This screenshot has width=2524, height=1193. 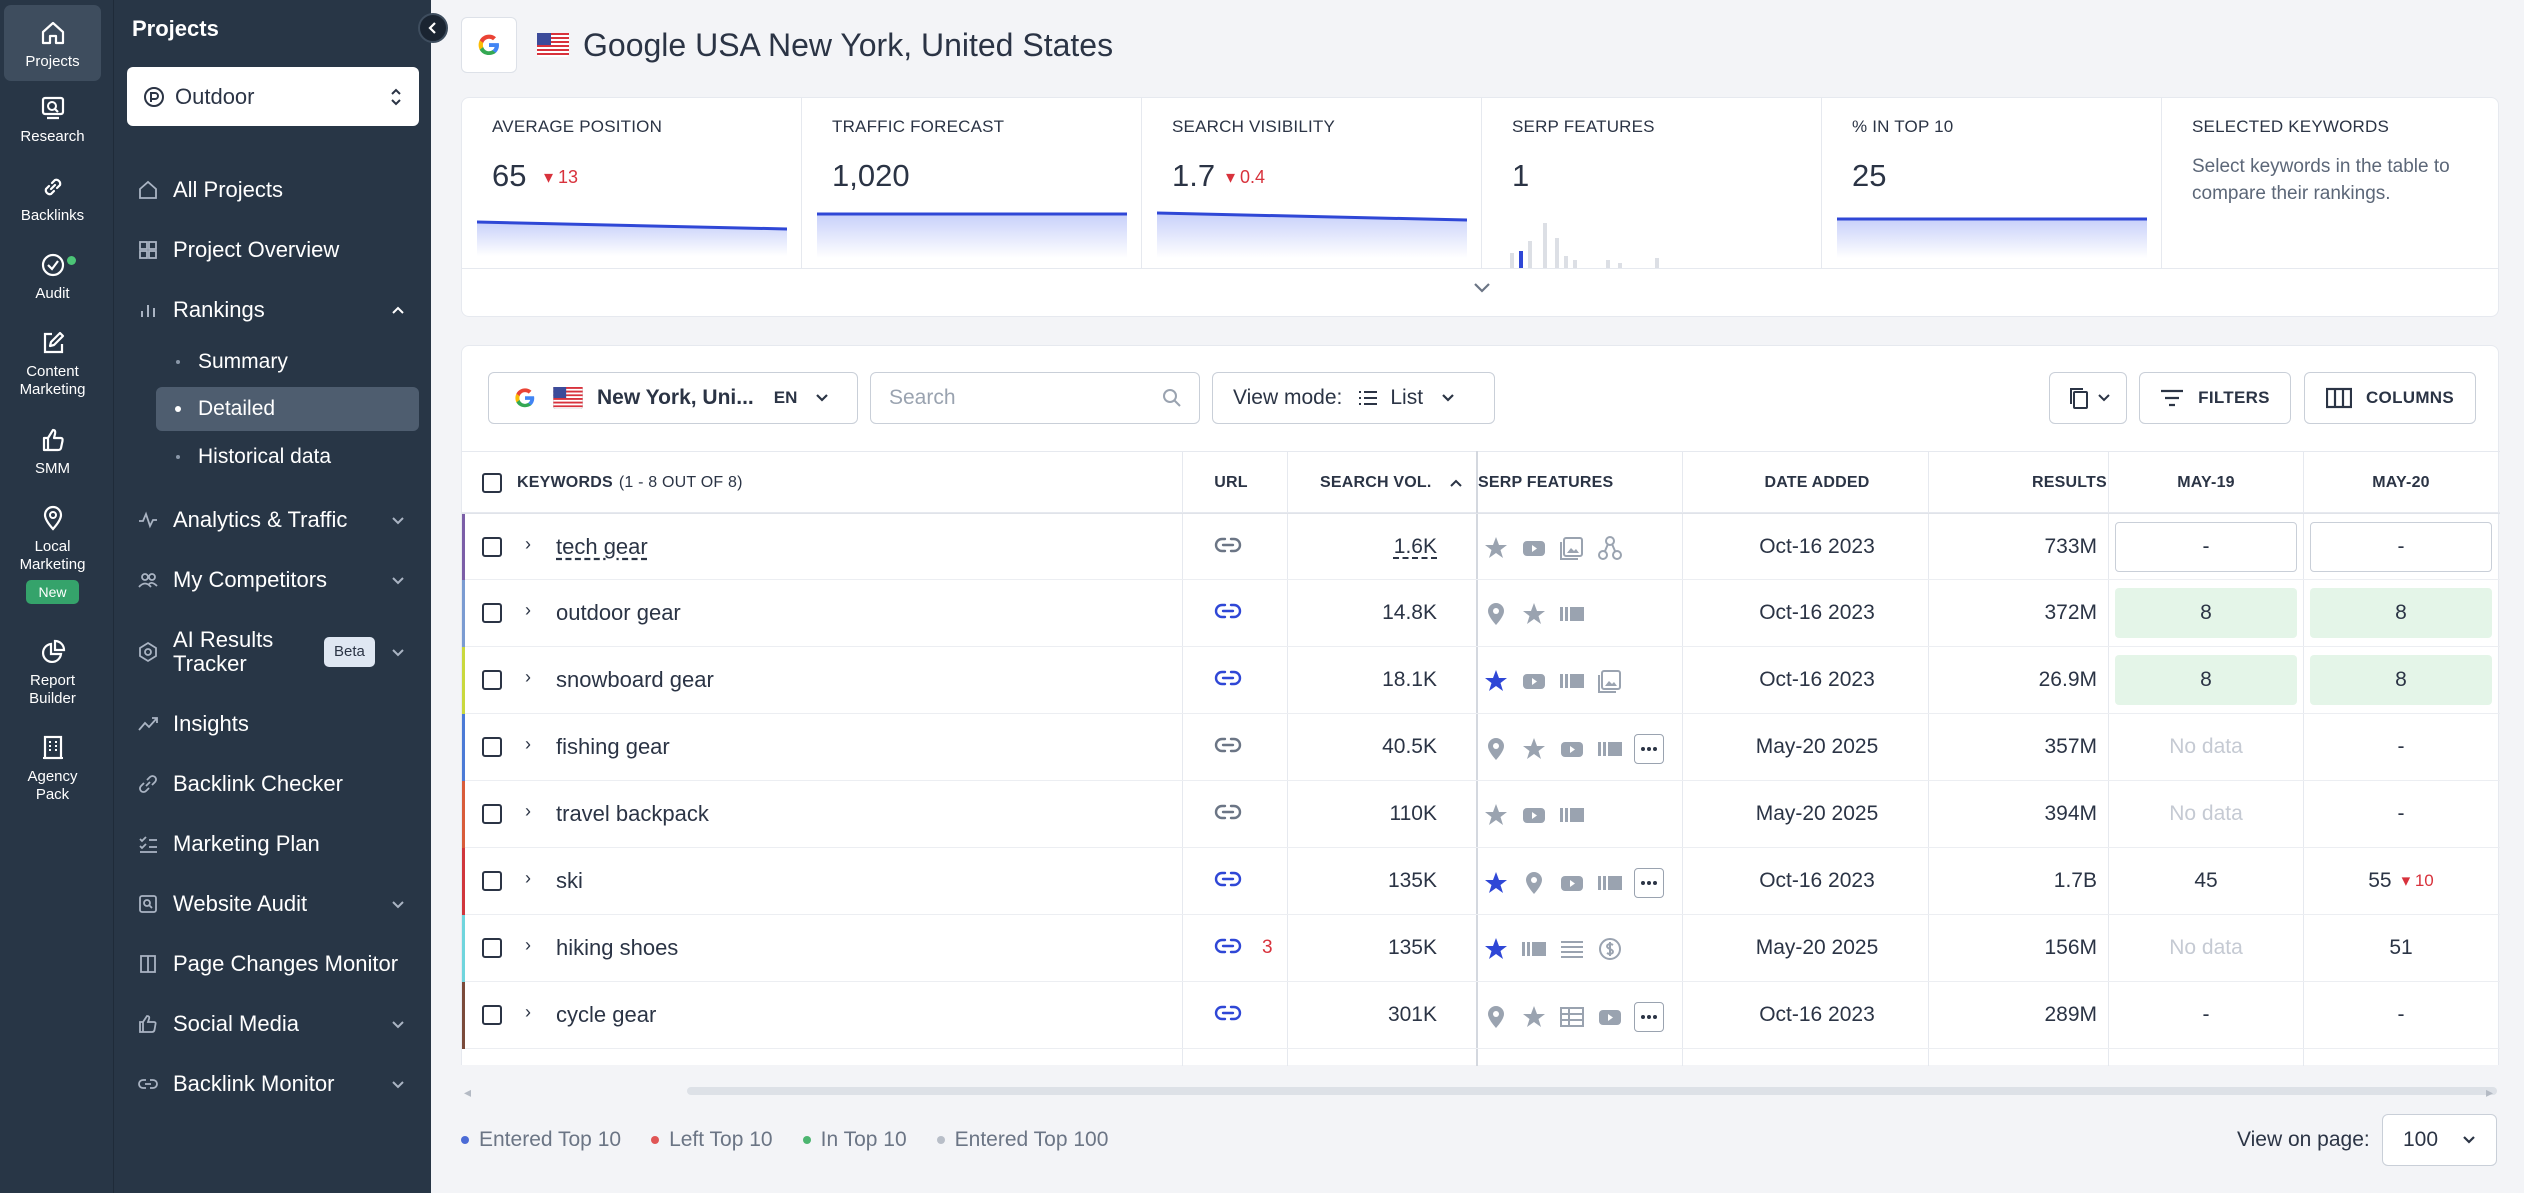 I want to click on header-url: URL, so click(x=1231, y=482).